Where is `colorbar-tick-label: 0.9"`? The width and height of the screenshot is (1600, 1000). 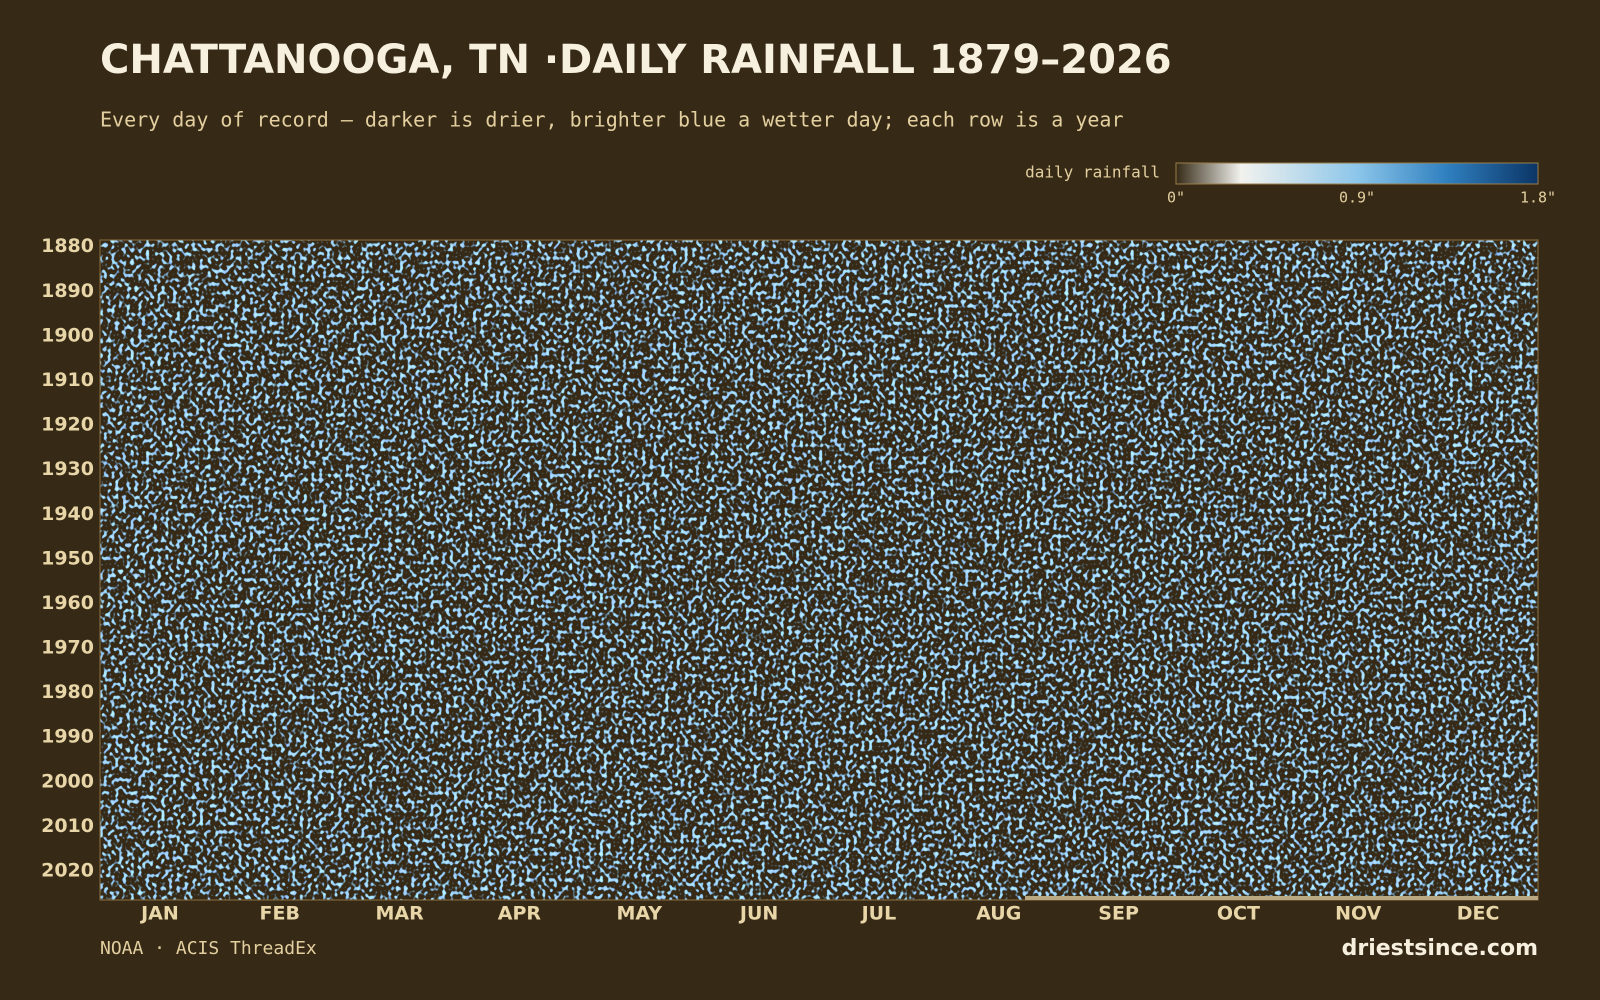 colorbar-tick-label: 0.9" is located at coordinates (1357, 198).